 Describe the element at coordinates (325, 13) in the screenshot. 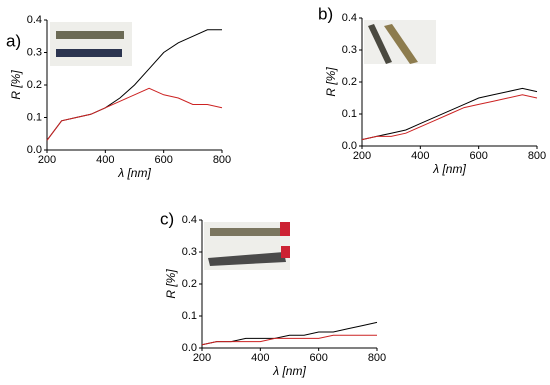

I see `panel-label: b)` at that location.